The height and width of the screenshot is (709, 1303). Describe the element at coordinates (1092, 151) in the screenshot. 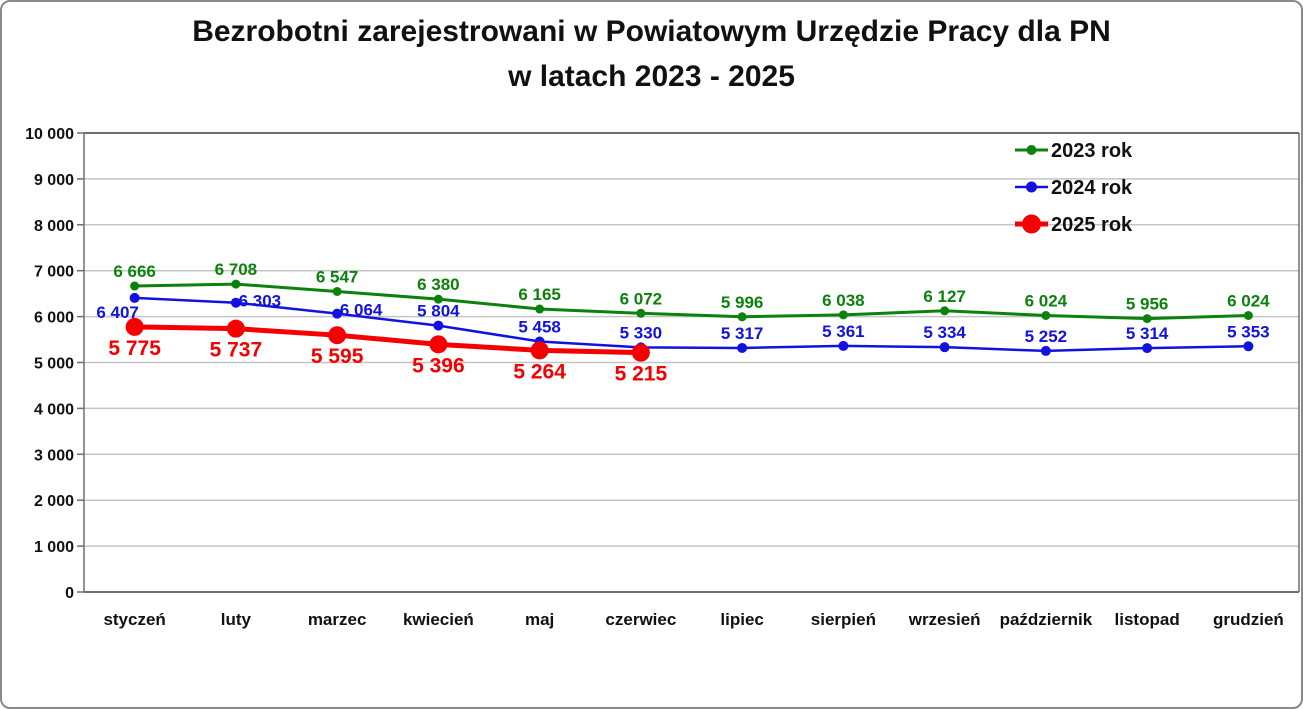

I see `legend-label-2023-rok: 2023 rok` at that location.